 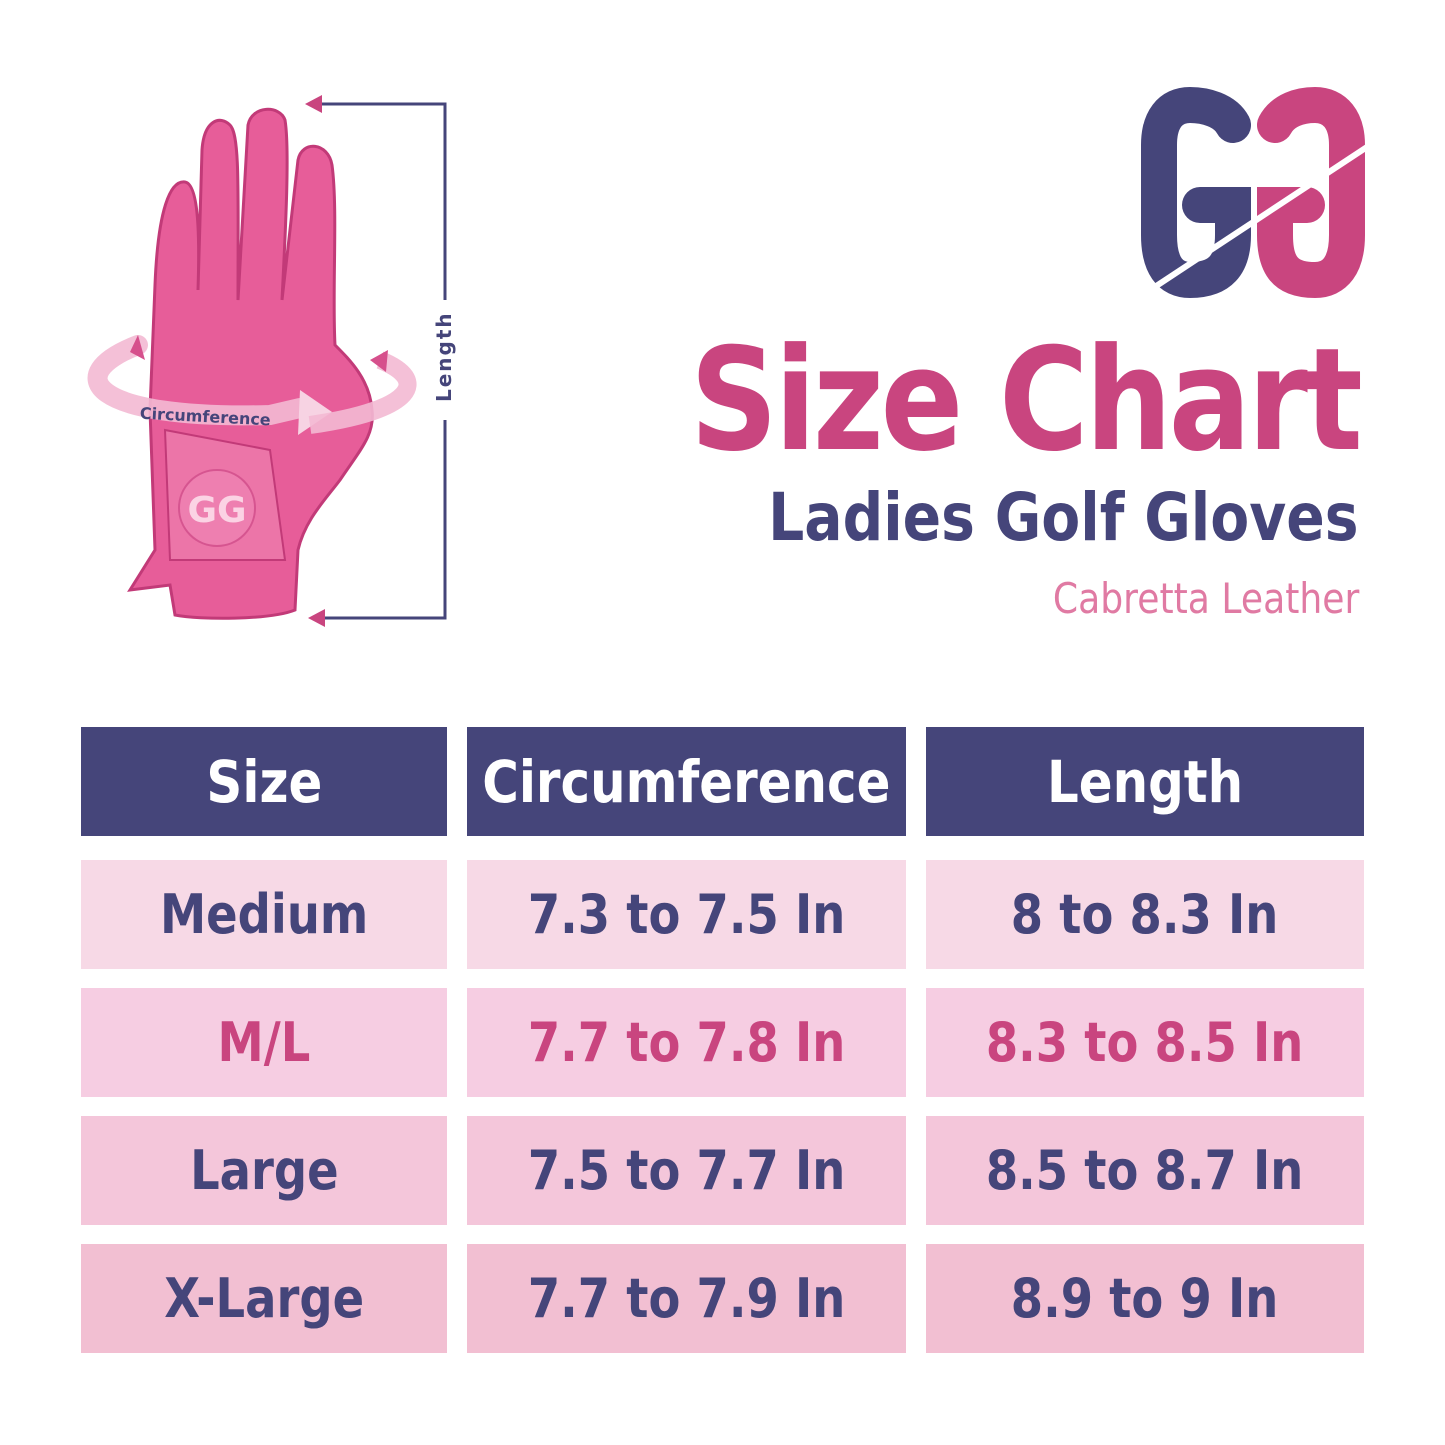 What do you see at coordinates (1205, 598) in the screenshot?
I see `material-label: Cabretta Leather` at bounding box center [1205, 598].